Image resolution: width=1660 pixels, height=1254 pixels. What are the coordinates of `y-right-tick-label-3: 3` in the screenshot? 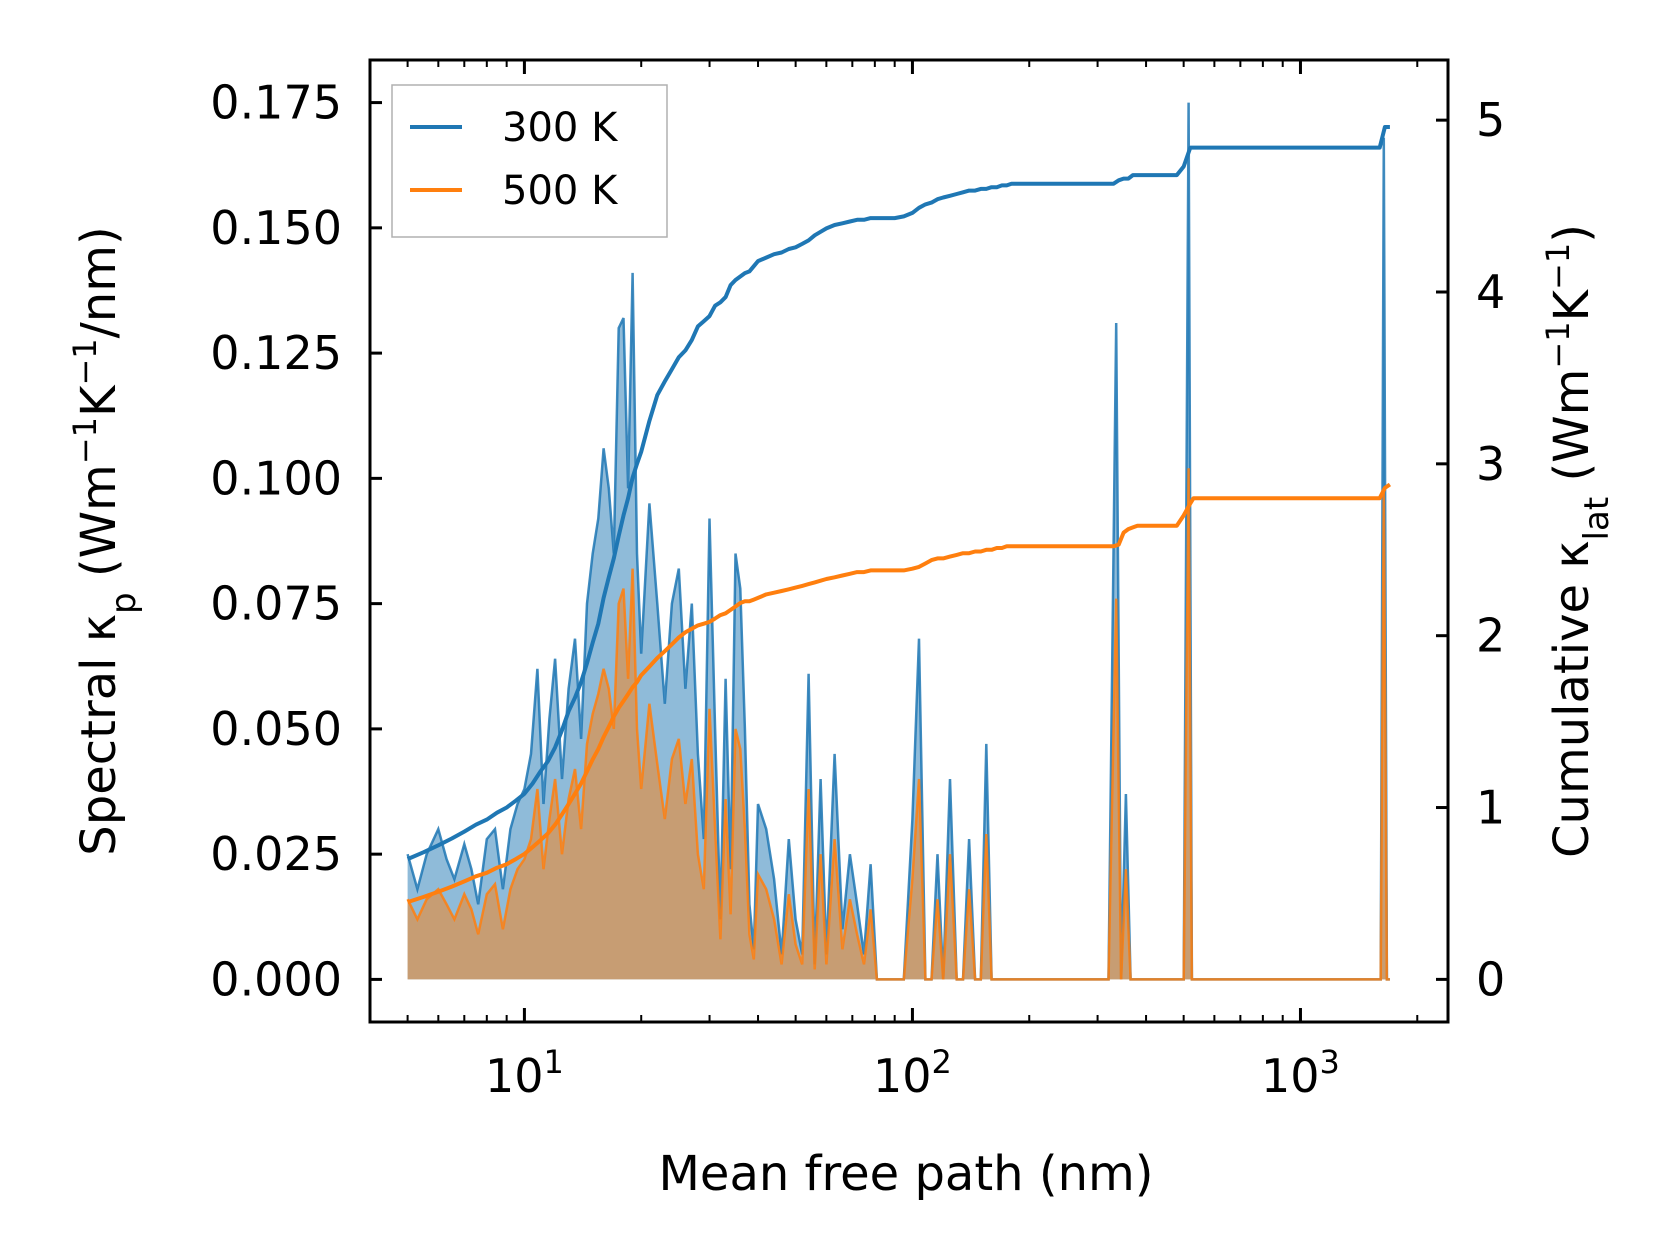 It's located at (1490, 464).